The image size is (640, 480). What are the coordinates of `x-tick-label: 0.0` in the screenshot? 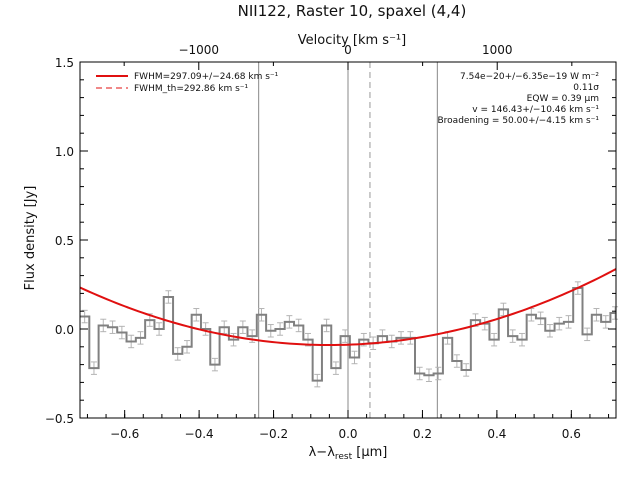 It's located at (347, 434).